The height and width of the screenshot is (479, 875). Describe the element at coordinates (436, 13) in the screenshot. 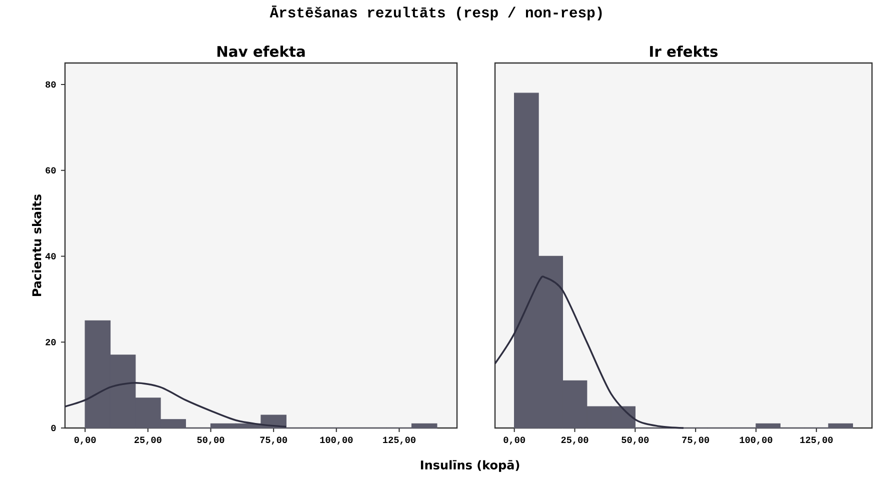

I see `chart-title: Ārstēšanas rezultāts (resp / non-resp)` at that location.